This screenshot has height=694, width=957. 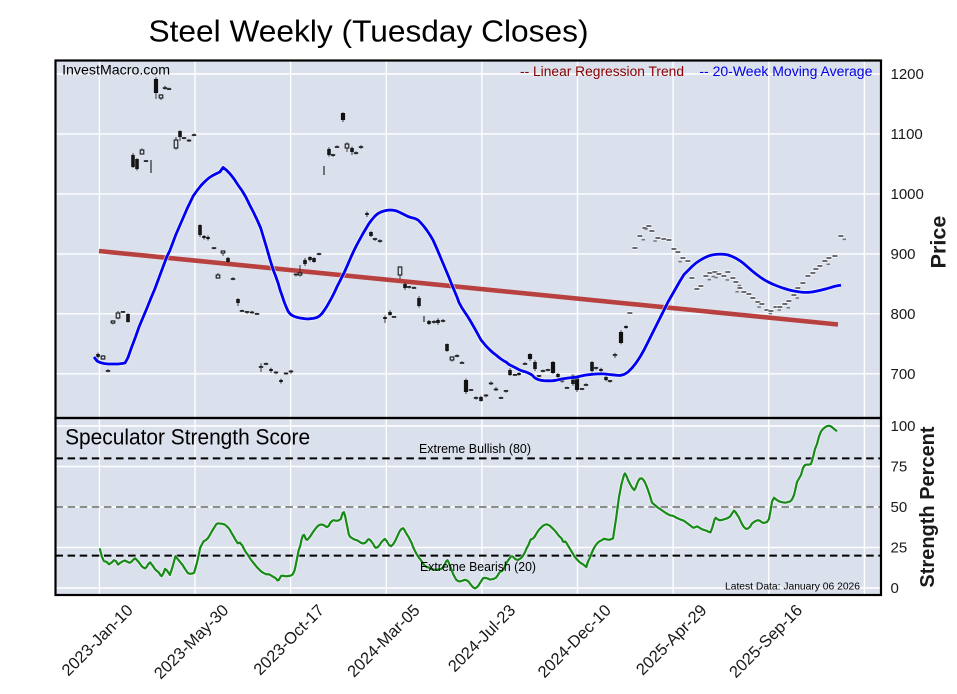 I want to click on svg-text: Latest Data: January 06 2026, so click(x=792, y=587).